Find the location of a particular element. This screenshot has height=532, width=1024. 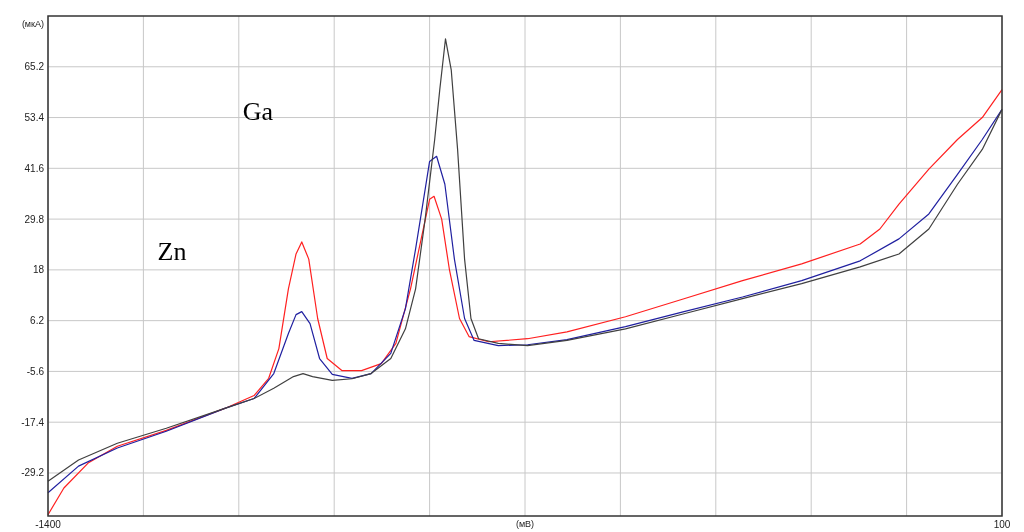

y-axis-title: (мкА) is located at coordinates (32, 24).